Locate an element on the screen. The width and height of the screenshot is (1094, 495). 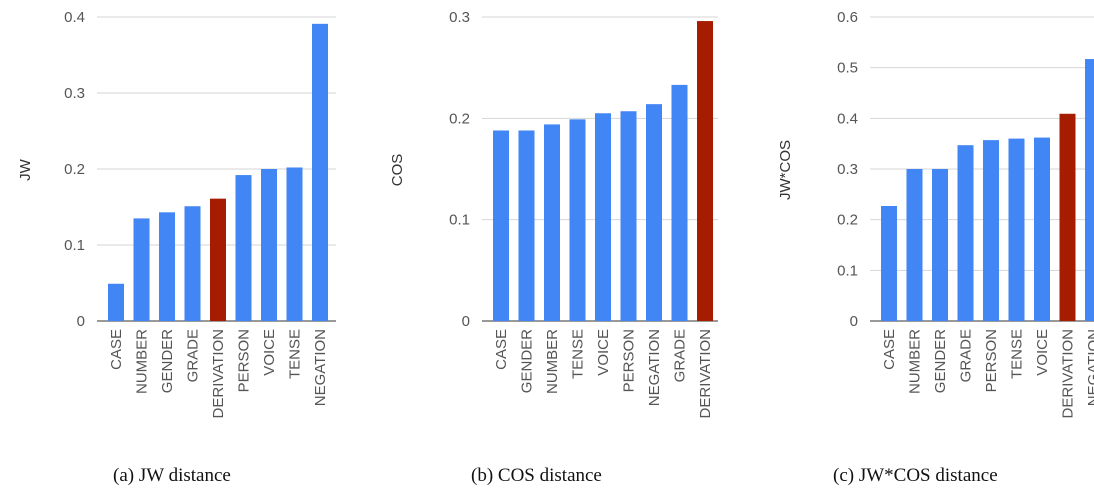
y-tick-label: 0.5 is located at coordinates (847, 68).